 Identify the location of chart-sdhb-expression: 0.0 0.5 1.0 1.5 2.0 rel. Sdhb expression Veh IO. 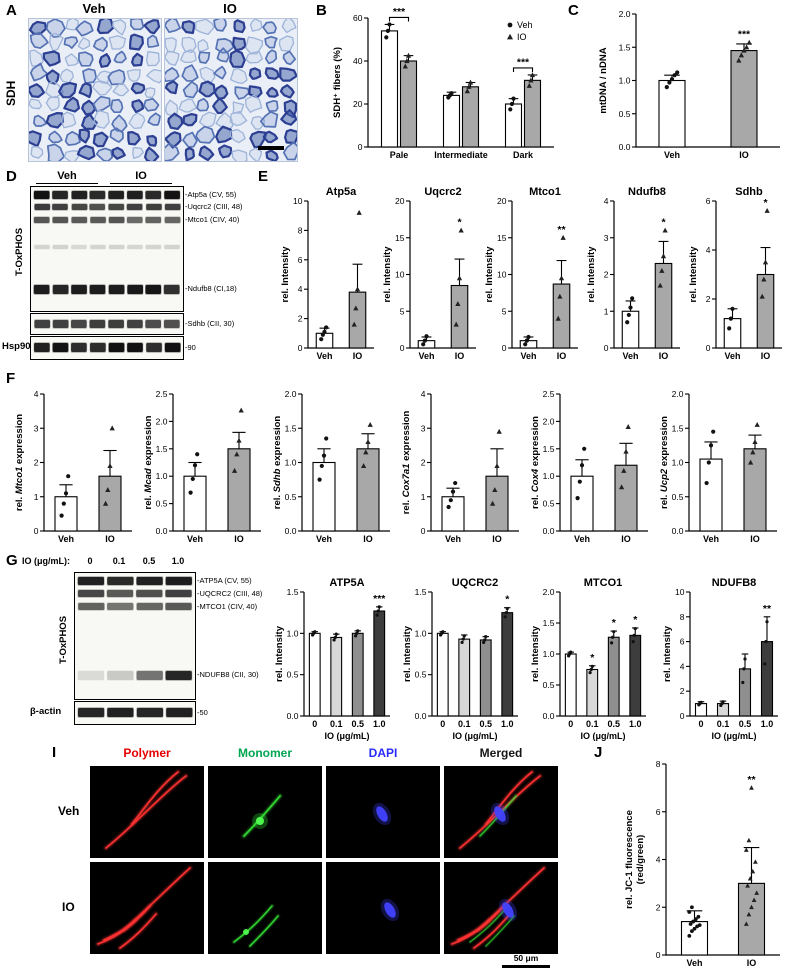
(332, 466).